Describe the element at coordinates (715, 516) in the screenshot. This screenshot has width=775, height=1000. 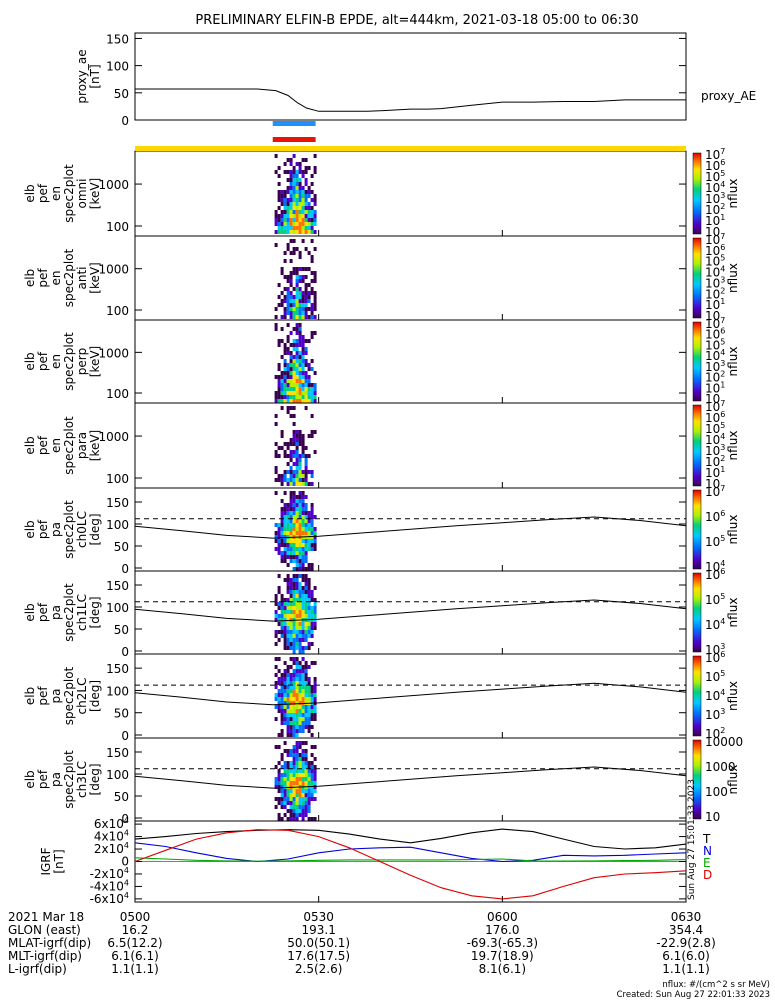
I see `colorbar-tick-label: 106` at that location.